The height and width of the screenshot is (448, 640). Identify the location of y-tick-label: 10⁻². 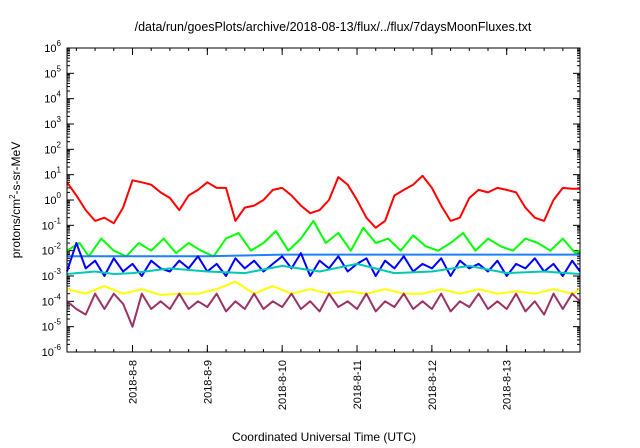
(52, 250).